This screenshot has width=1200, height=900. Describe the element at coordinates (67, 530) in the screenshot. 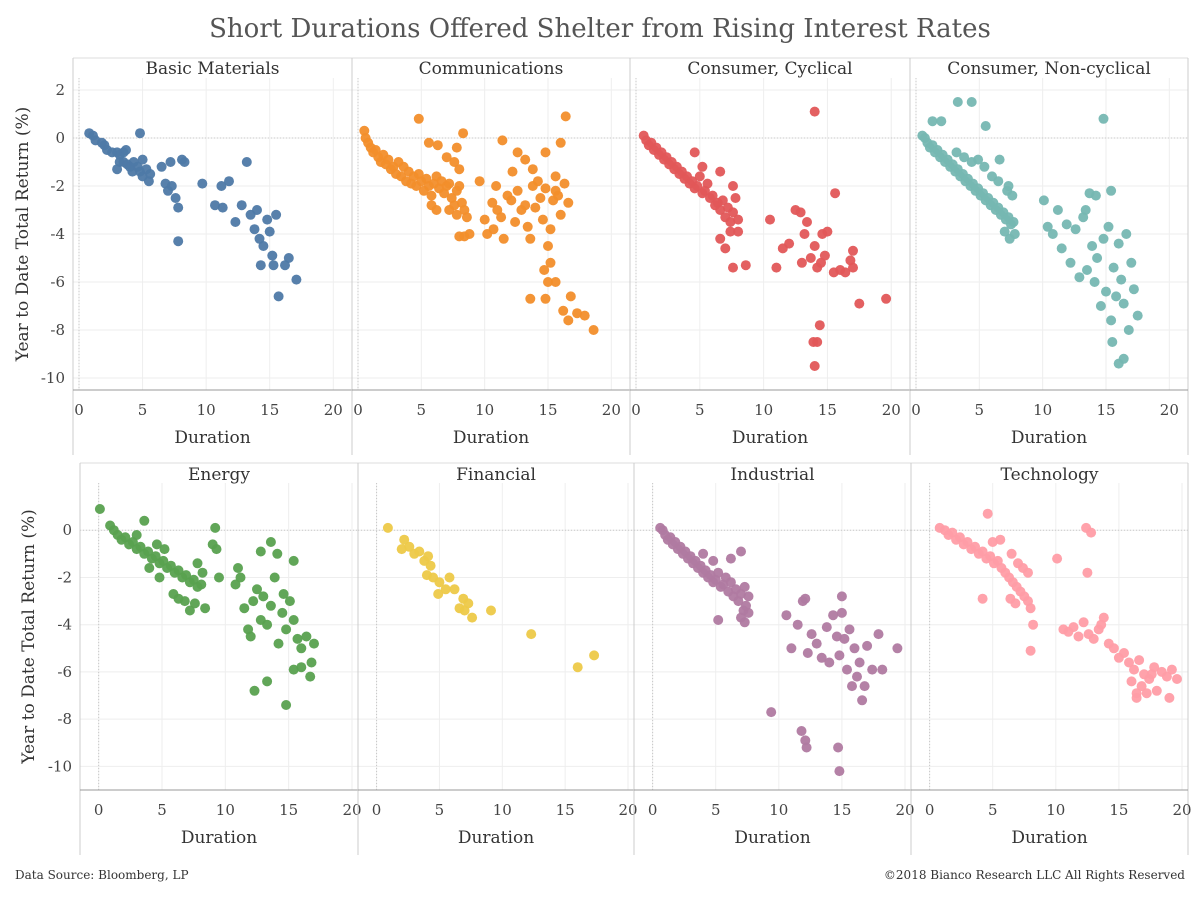

I see `y-tick-label: 0` at that location.